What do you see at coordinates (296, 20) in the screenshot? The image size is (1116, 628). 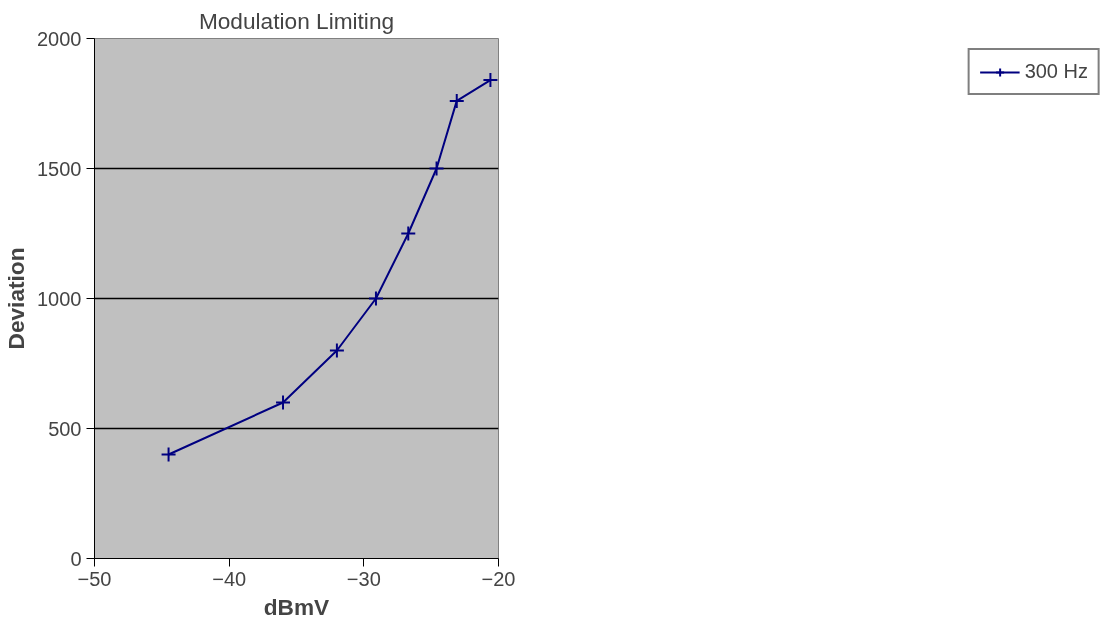 I see `chart-title: Modulation Limiting` at bounding box center [296, 20].